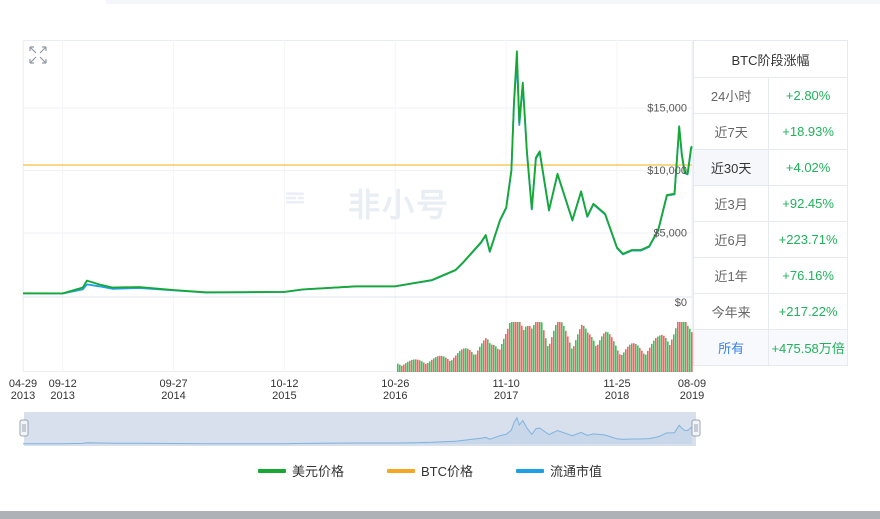  I want to click on range-value: +2.80%, so click(808, 95).